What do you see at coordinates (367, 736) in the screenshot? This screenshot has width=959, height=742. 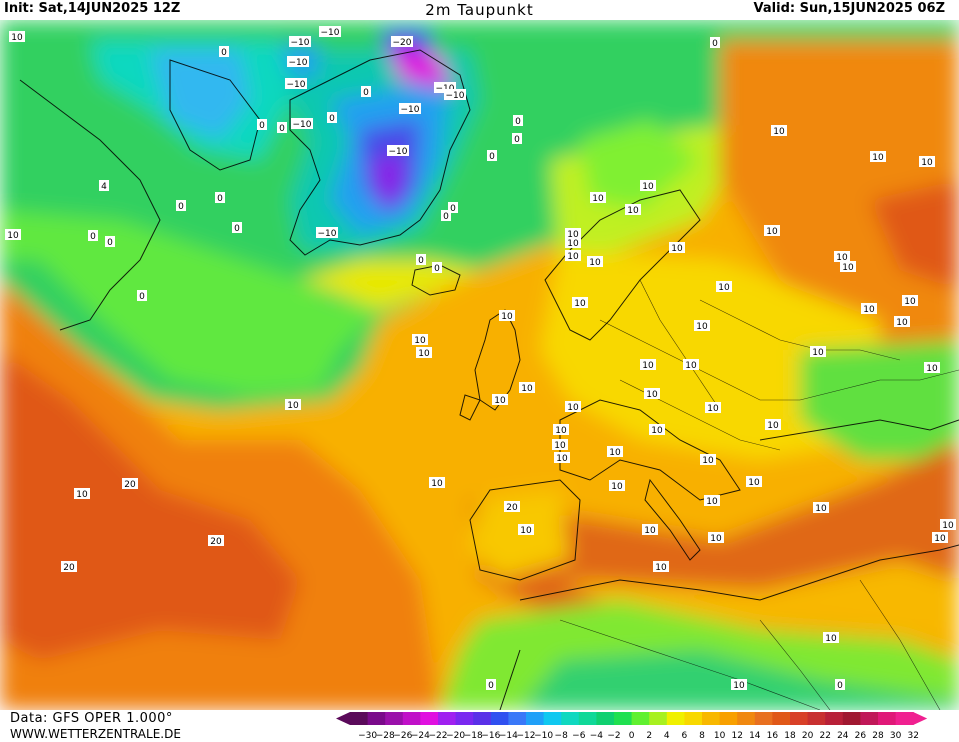 I see `legend-tick-label: −30` at bounding box center [367, 736].